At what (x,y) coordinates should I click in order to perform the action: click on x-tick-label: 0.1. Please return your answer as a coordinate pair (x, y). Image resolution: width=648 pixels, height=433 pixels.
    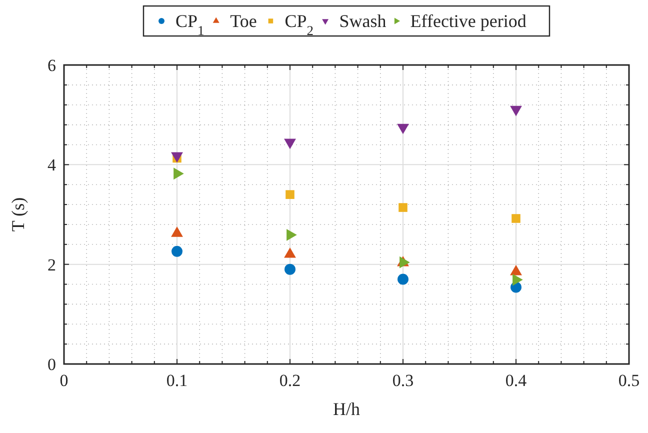
    Looking at the image, I should click on (177, 380).